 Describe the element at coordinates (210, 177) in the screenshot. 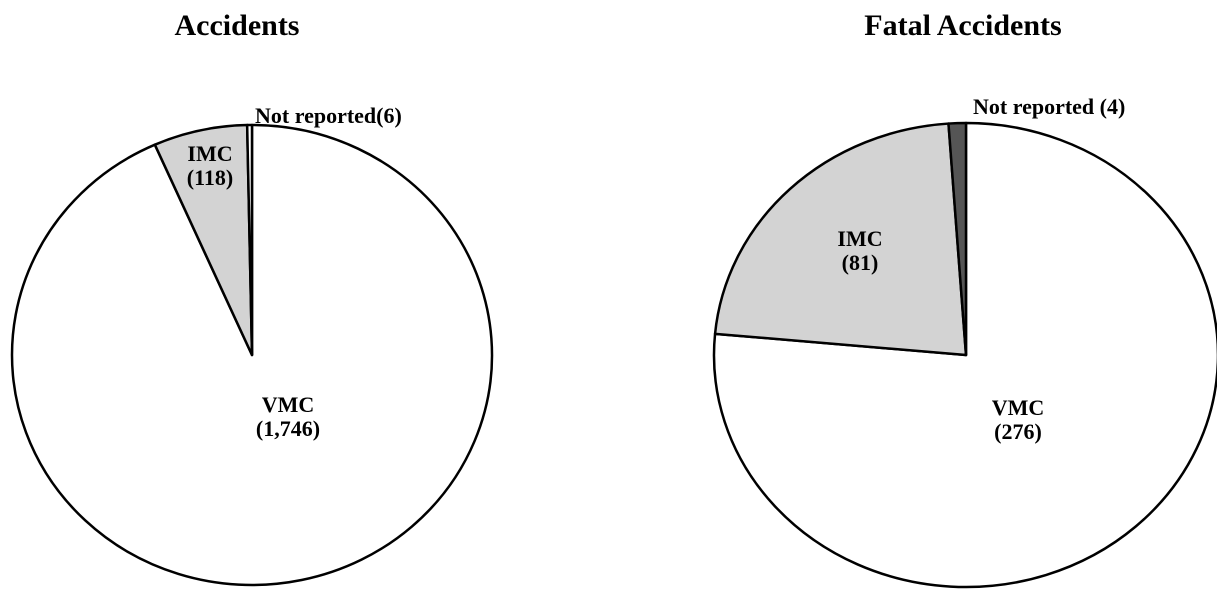

I see `imc-label-line: (118)` at that location.